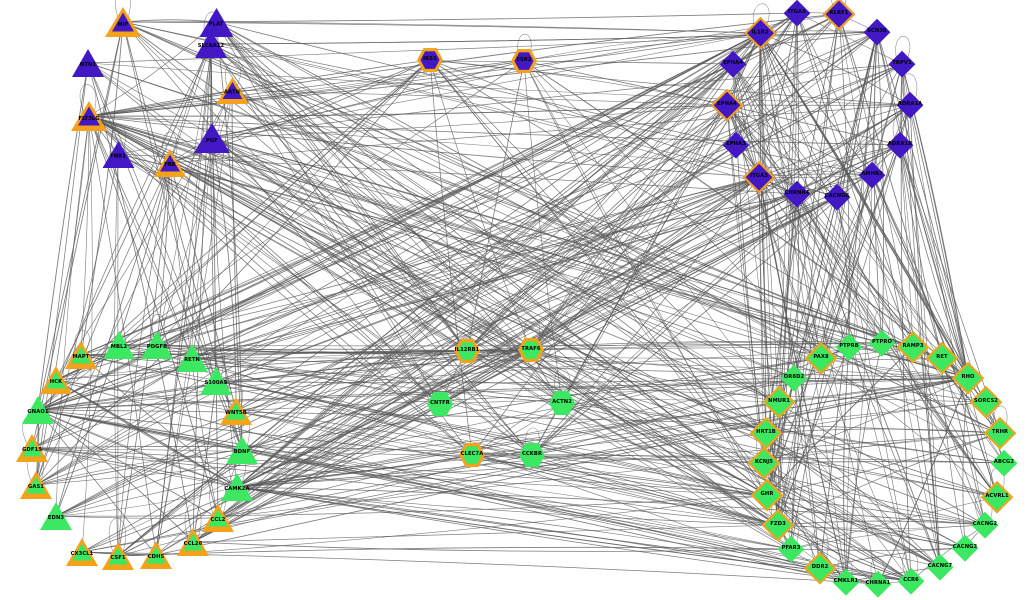 This screenshot has width=1027, height=600. What do you see at coordinates (997, 497) in the screenshot?
I see `graph-node-acvrl1: ACVRL1` at bounding box center [997, 497].